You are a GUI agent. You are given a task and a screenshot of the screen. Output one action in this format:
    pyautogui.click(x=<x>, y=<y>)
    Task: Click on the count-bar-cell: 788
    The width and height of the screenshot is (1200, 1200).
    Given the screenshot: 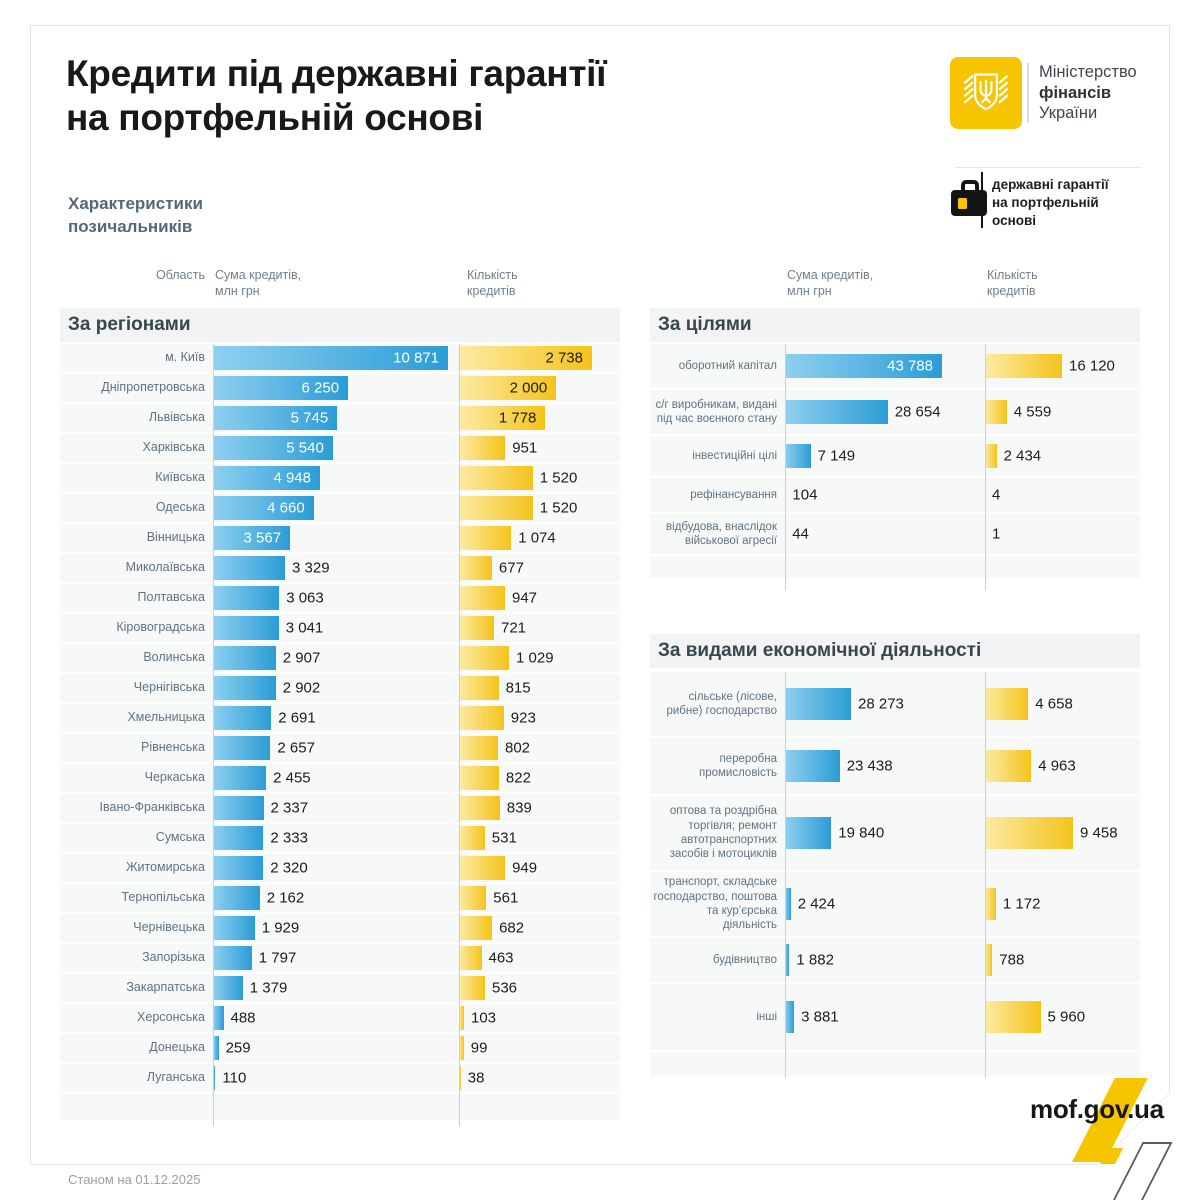 What is the action you would take?
    pyautogui.click(x=1062, y=960)
    